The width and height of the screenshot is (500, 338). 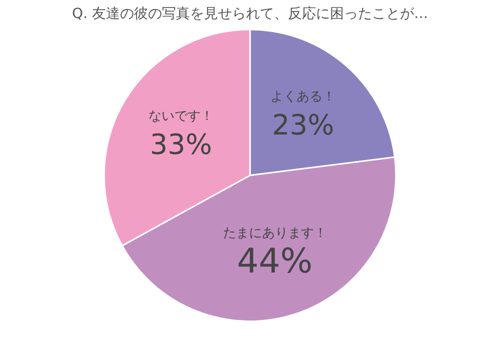 I want to click on data-label: 33%, so click(x=181, y=144).